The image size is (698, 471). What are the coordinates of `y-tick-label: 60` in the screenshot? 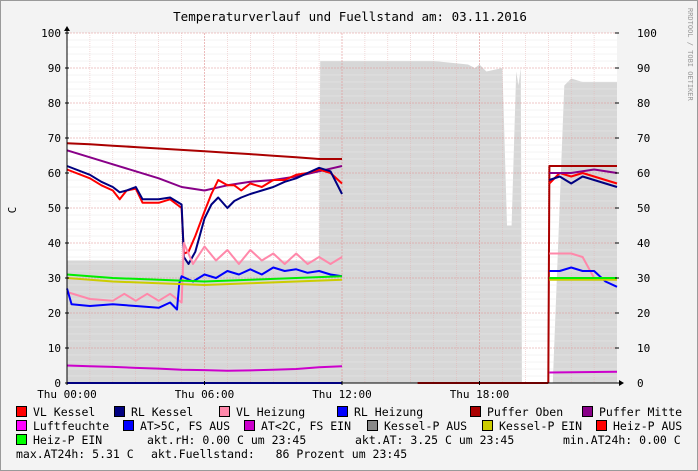 It's located at (54, 173).